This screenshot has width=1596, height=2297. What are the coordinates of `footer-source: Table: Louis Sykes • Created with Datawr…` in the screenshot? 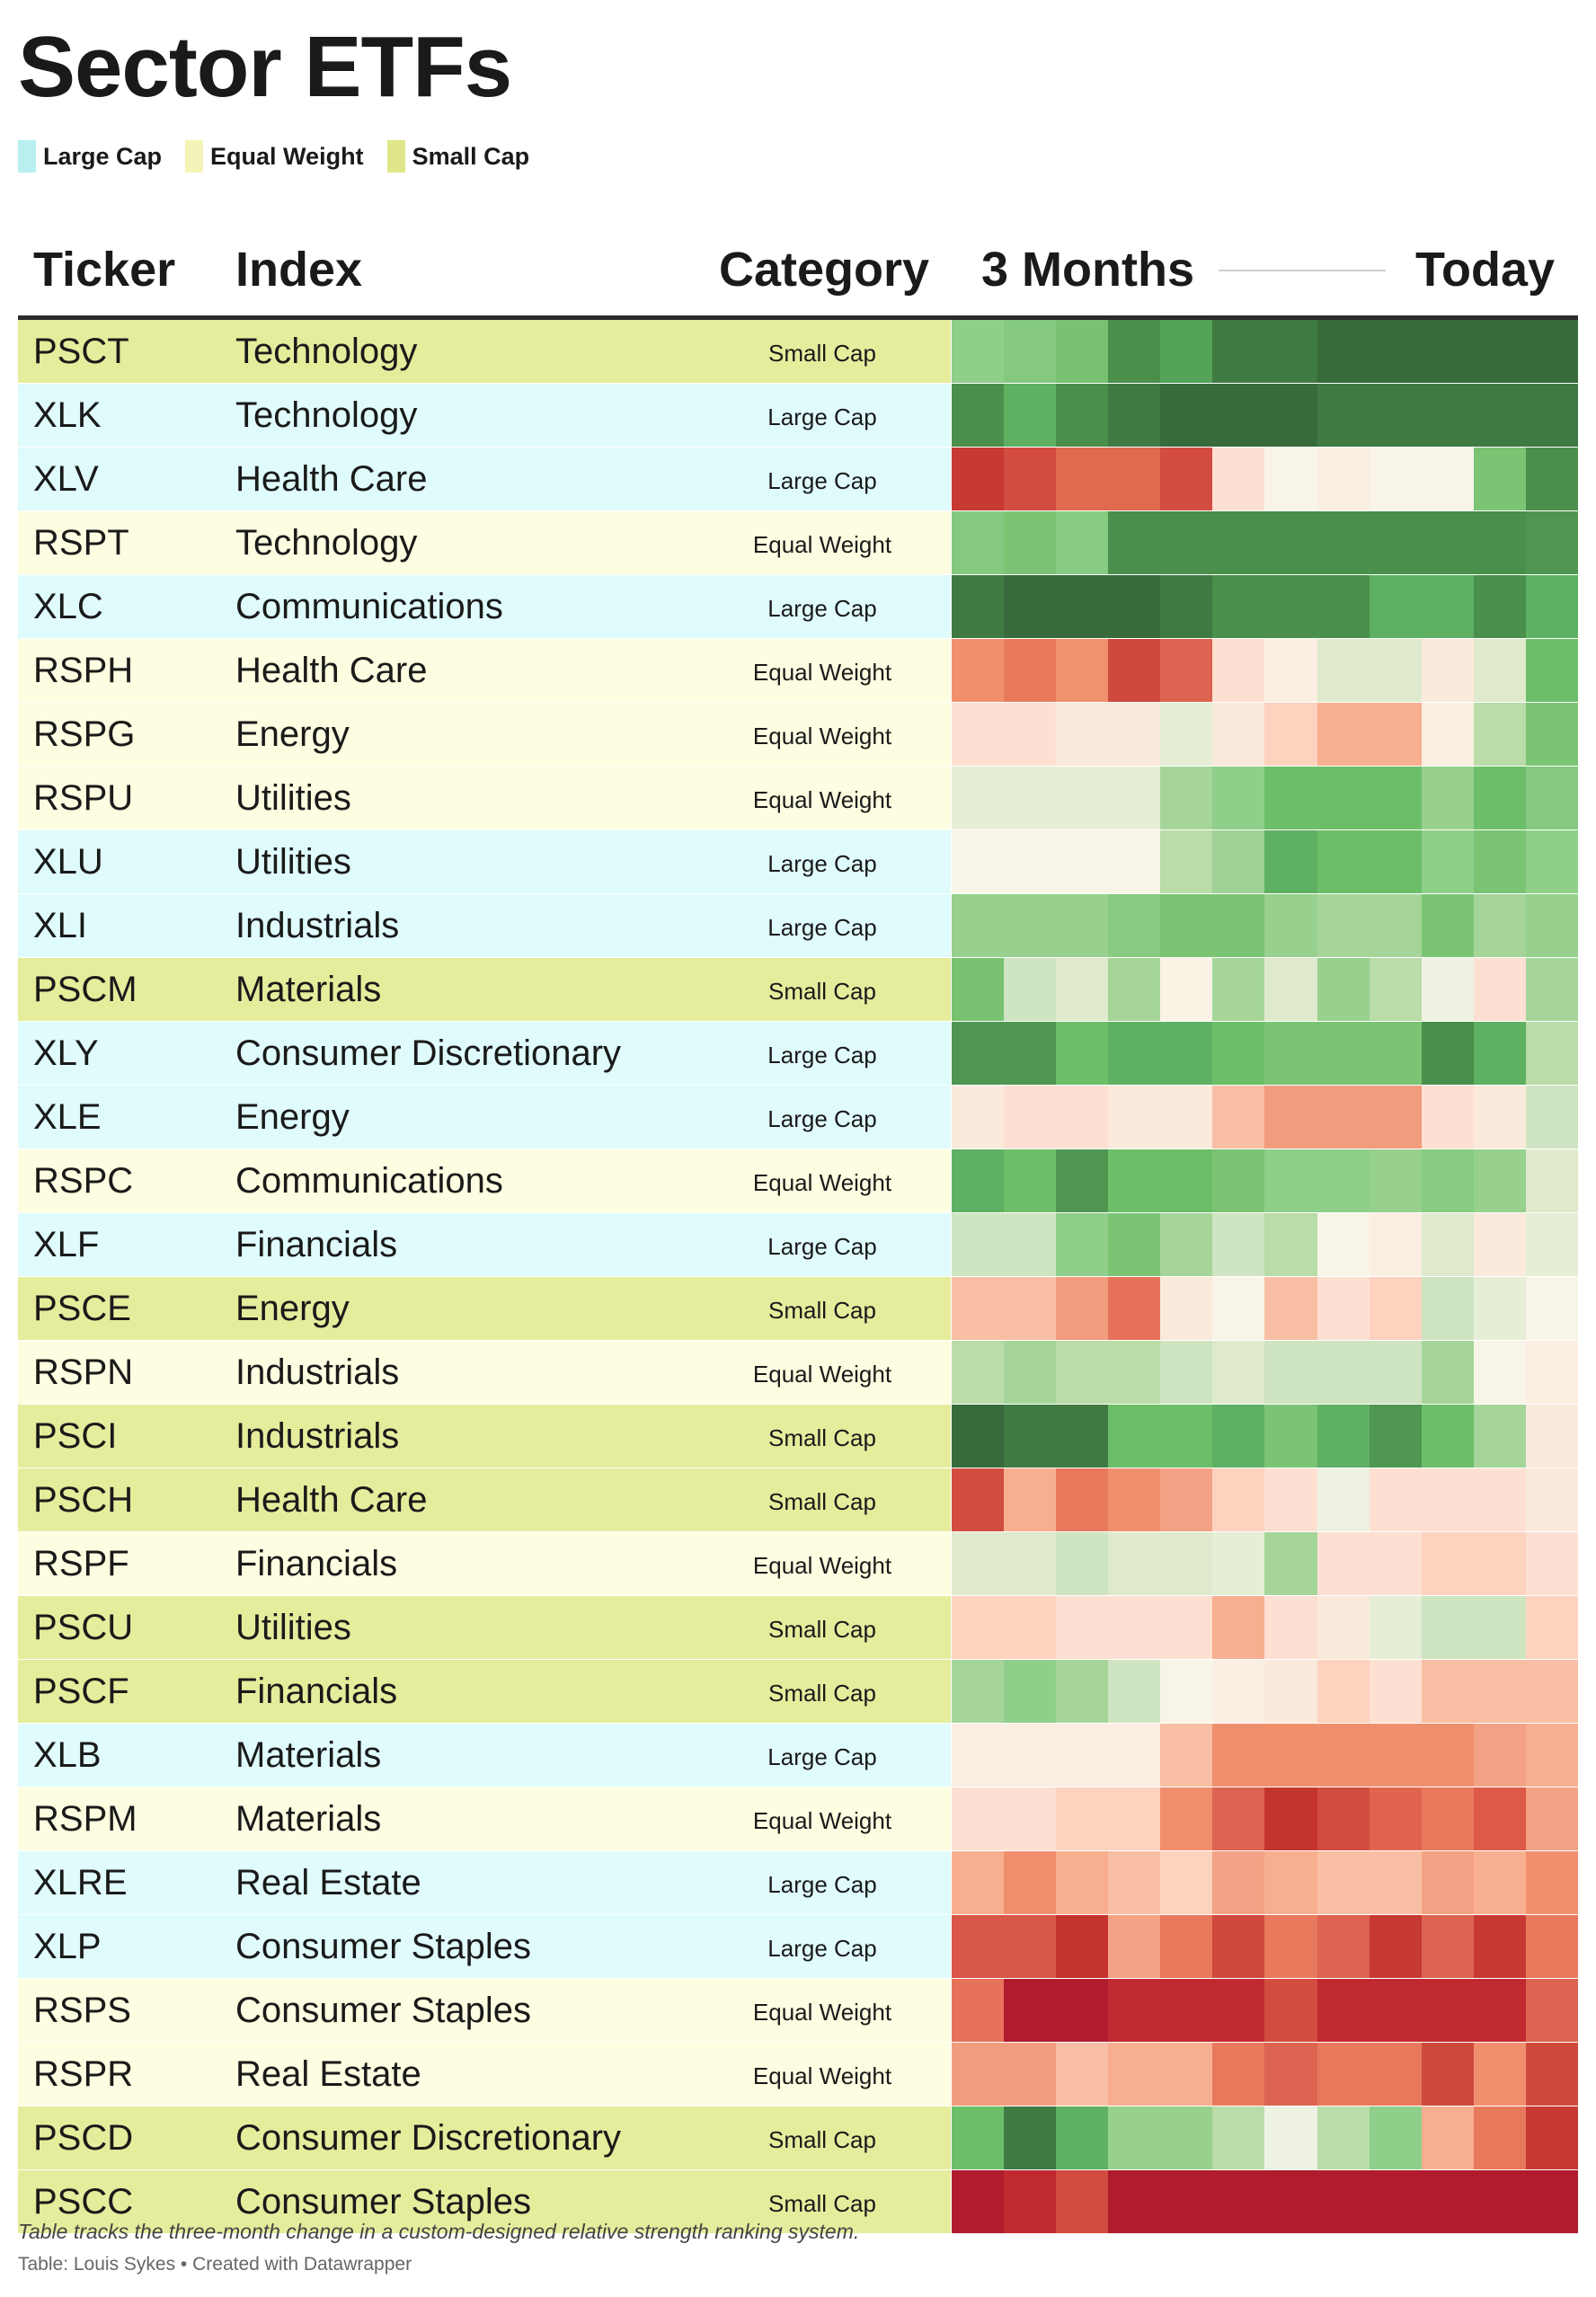 It's located at (215, 2264).